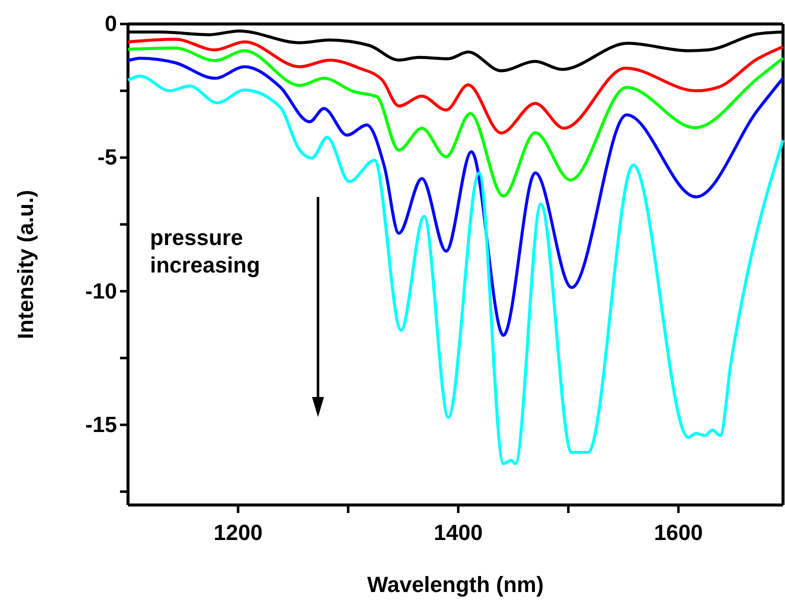 This screenshot has width=785, height=603. I want to click on y-tick-label: 0, so click(110, 23).